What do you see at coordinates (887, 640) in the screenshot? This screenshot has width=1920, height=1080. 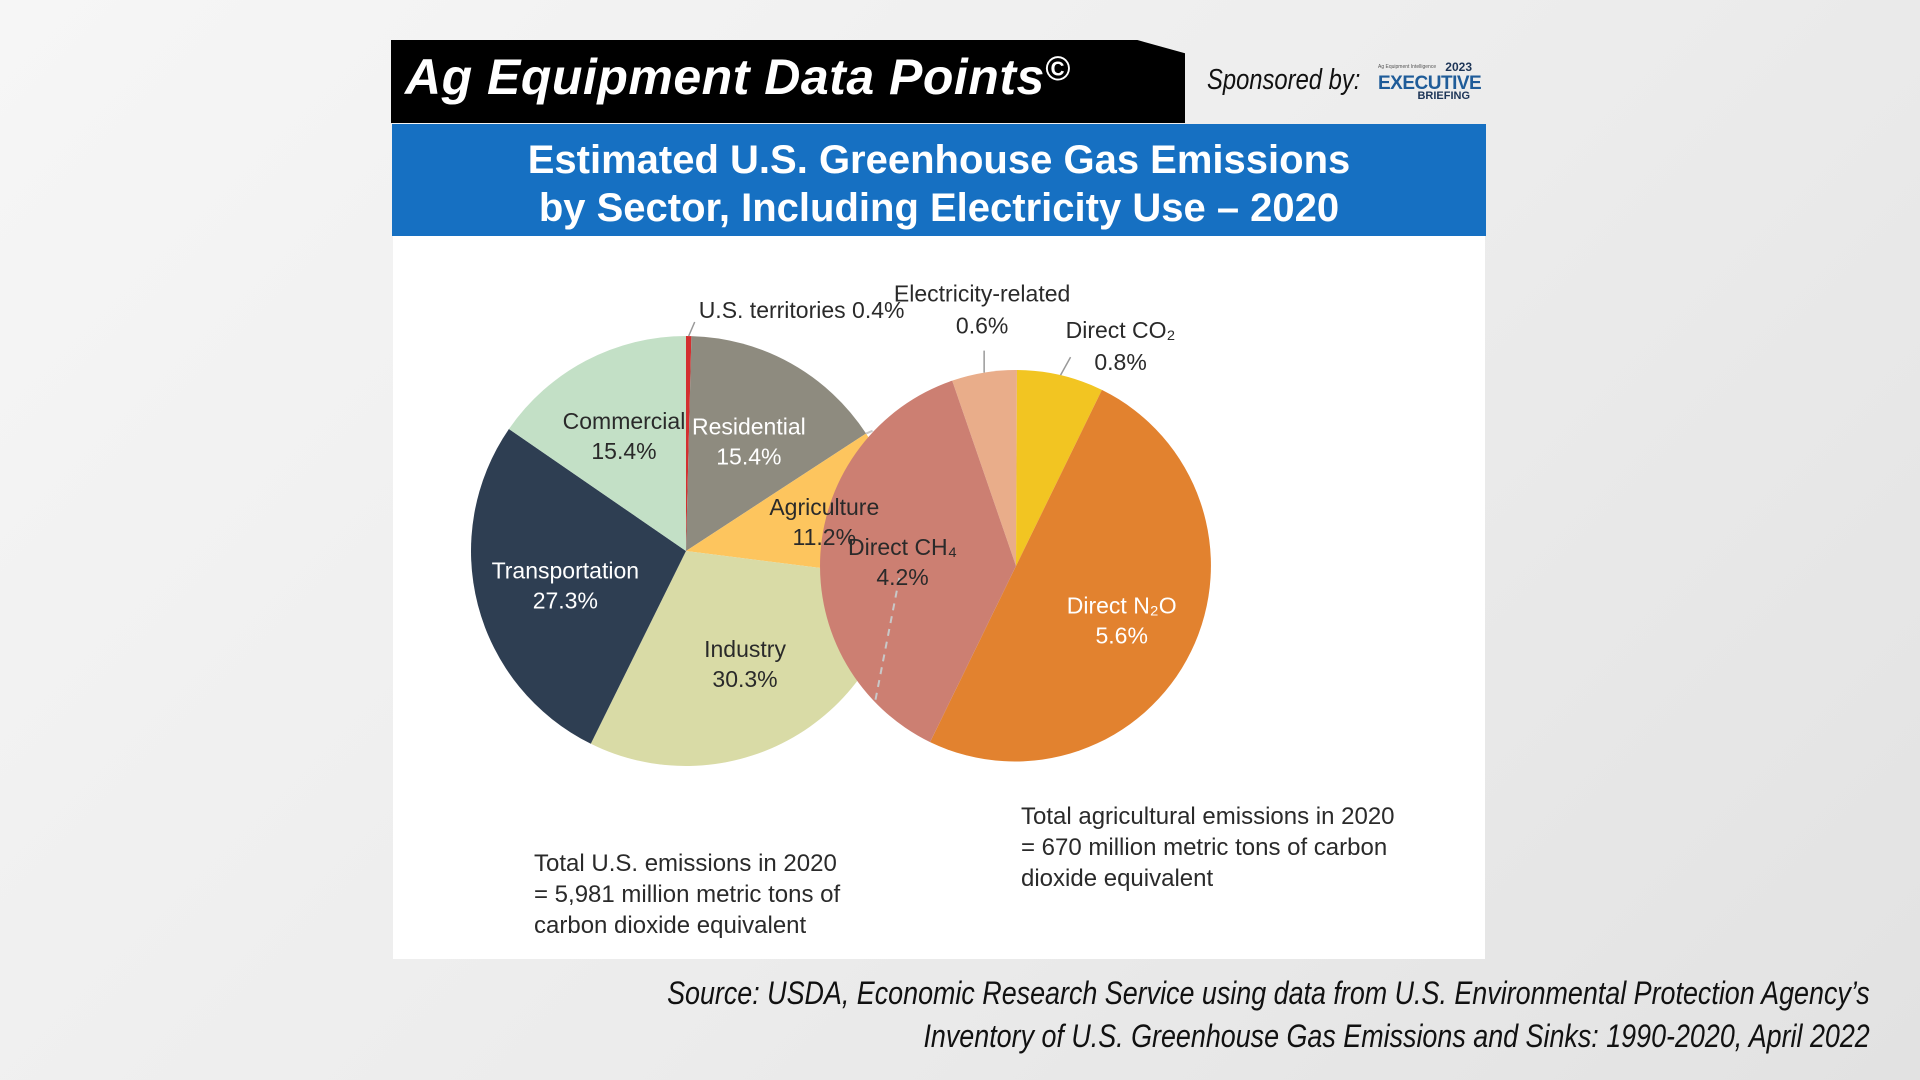 I see `connector-line-bottom` at bounding box center [887, 640].